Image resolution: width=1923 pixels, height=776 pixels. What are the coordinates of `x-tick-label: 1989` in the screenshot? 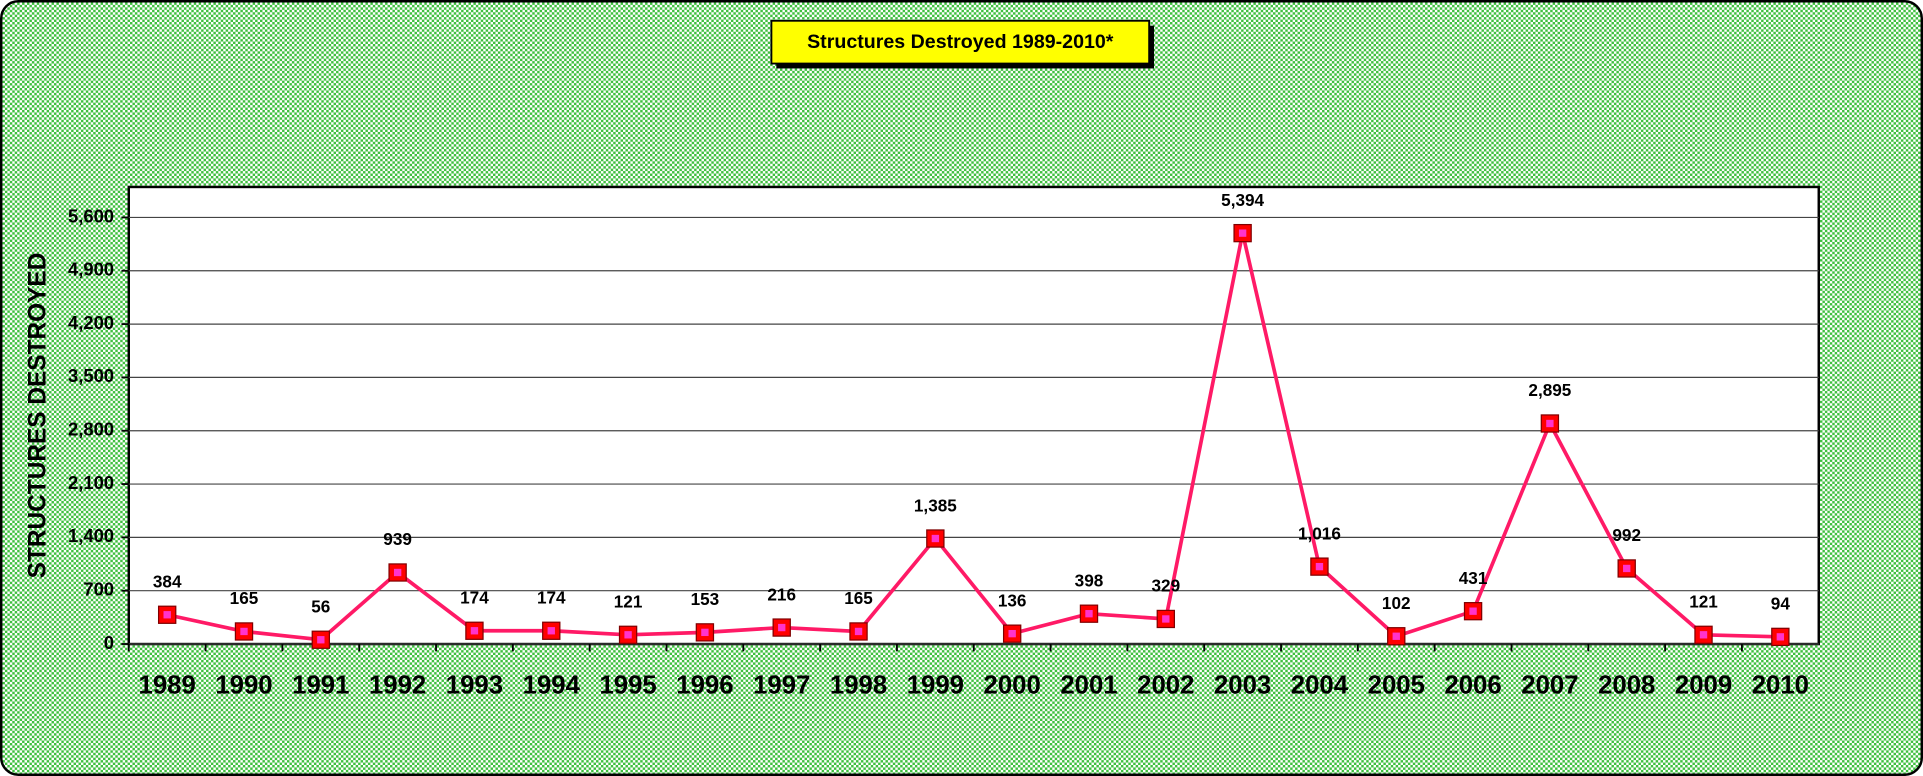 It's located at (167, 686).